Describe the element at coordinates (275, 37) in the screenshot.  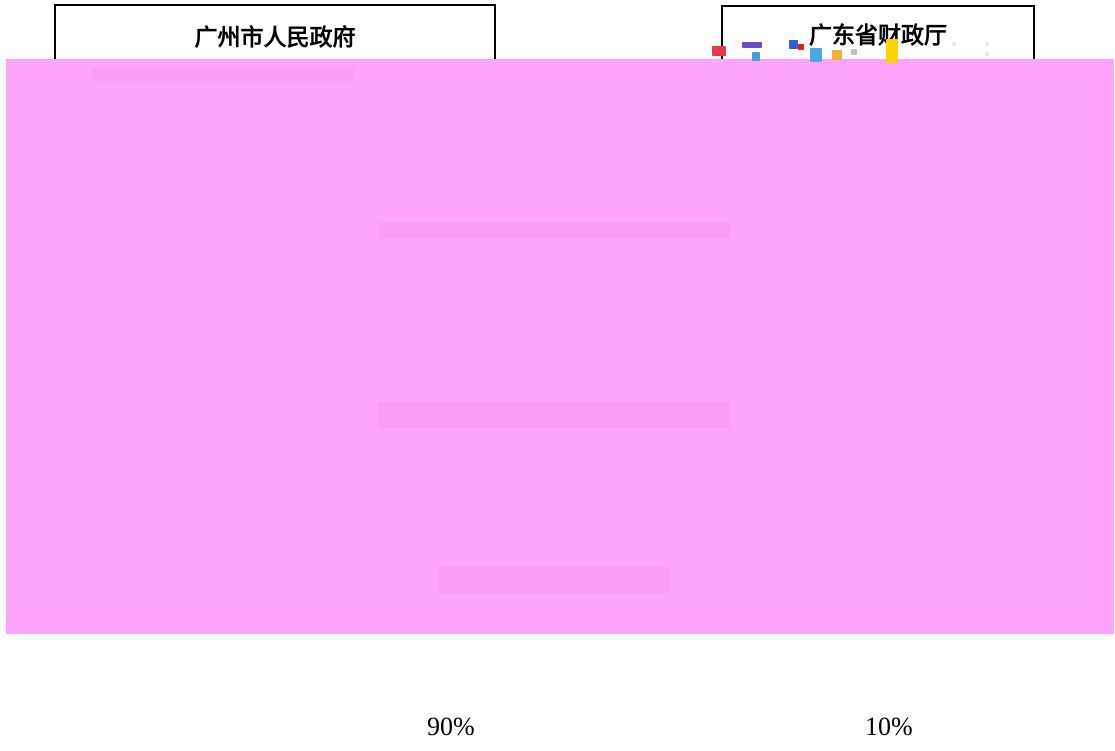
I see `guangzhou-government-label: 广州市人民政府` at that location.